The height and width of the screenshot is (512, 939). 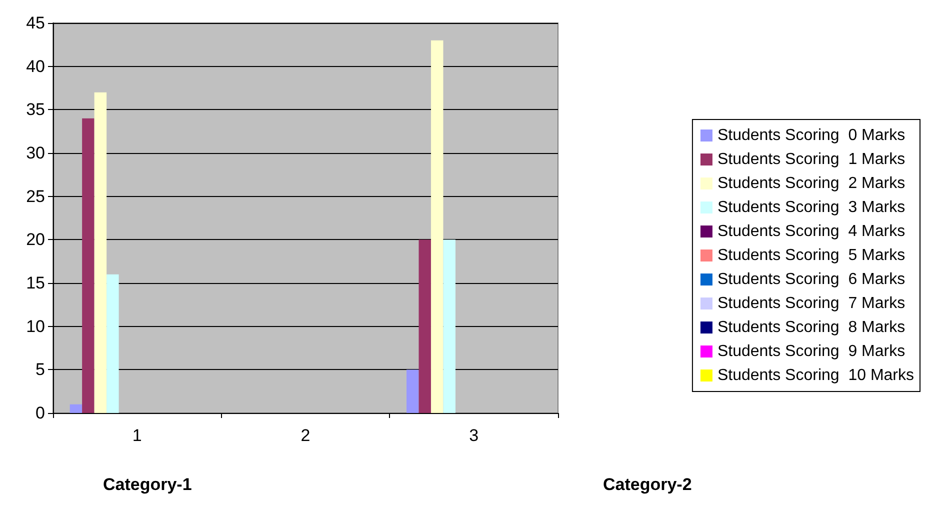 What do you see at coordinates (647, 484) in the screenshot?
I see `text: Category-2` at bounding box center [647, 484].